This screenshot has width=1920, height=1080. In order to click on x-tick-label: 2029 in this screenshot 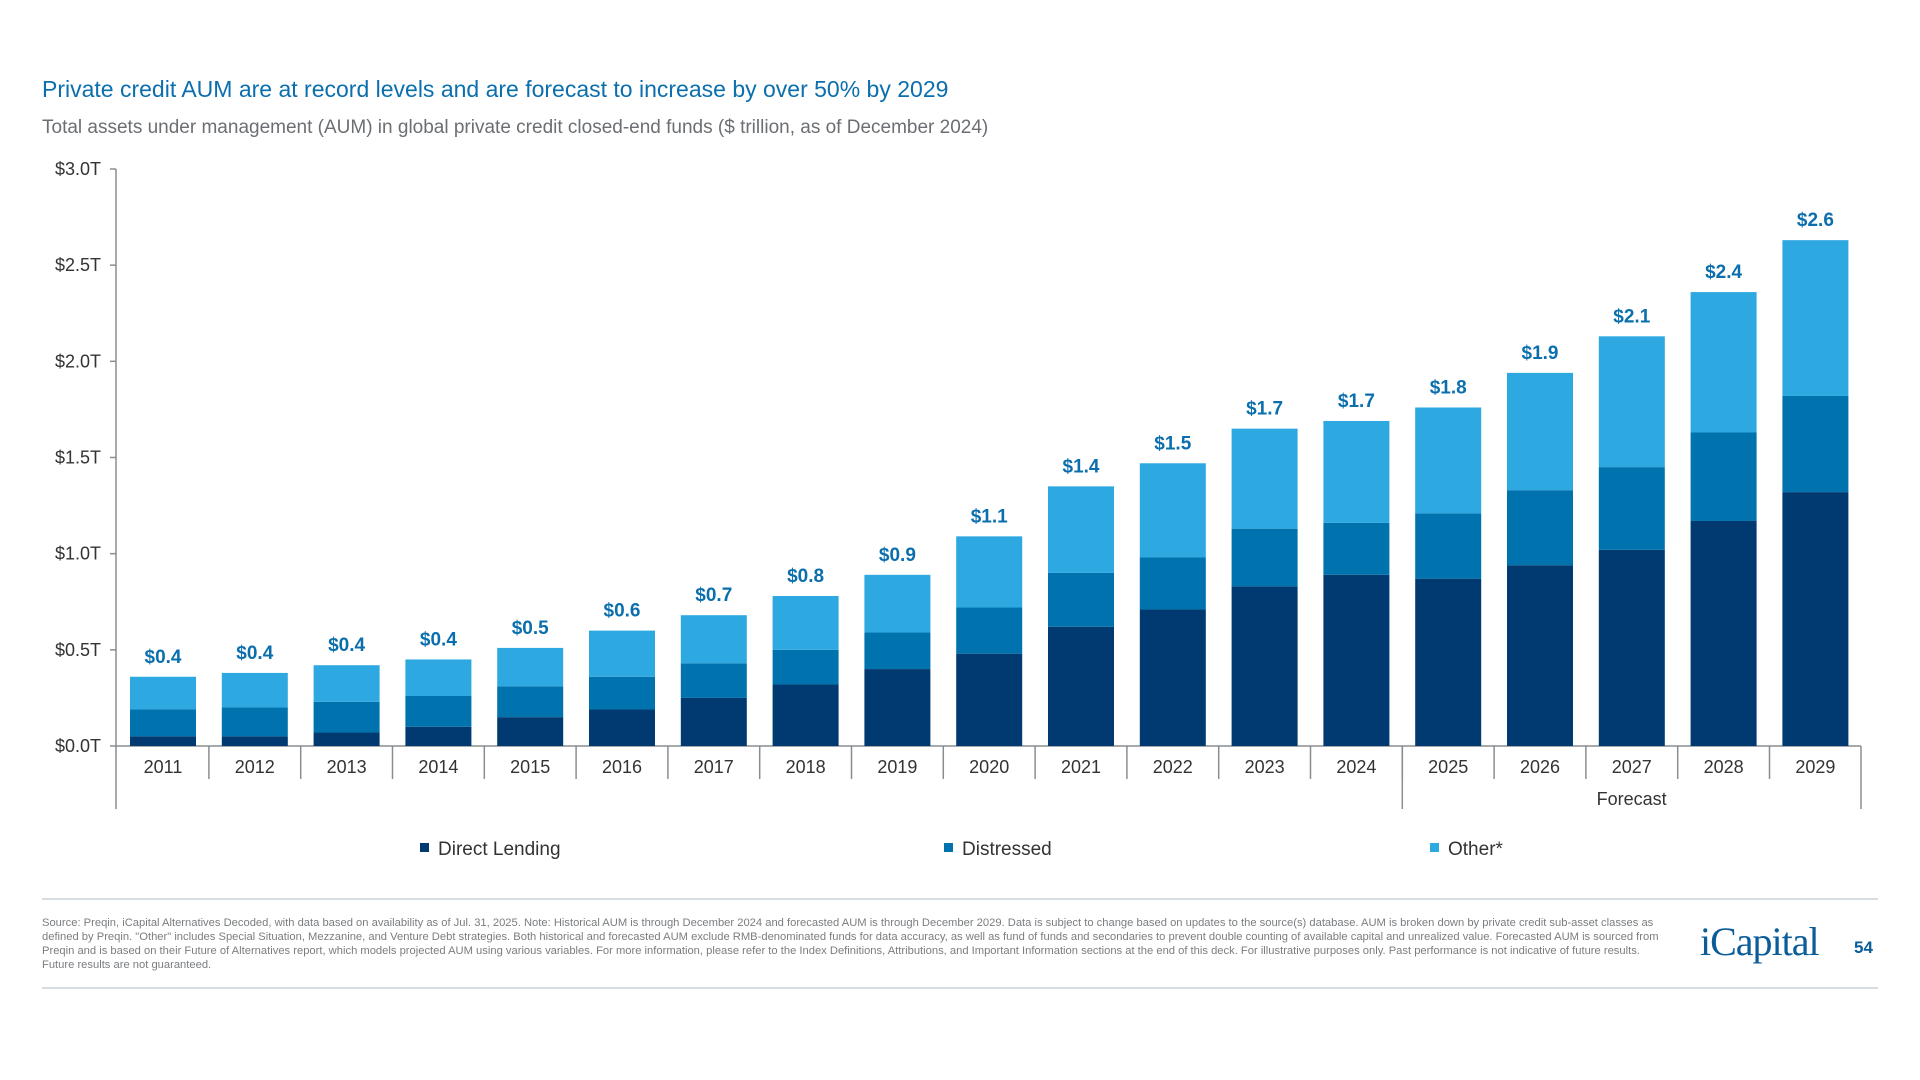, I will do `click(1815, 767)`.